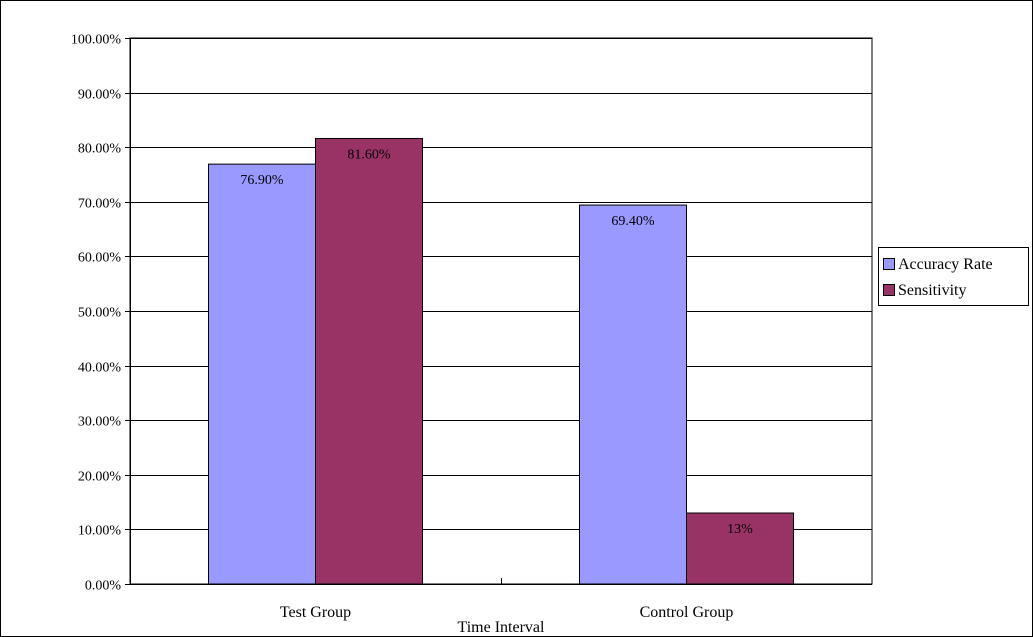  Describe the element at coordinates (315, 612) in the screenshot. I see `x-category-label: Test Group` at that location.